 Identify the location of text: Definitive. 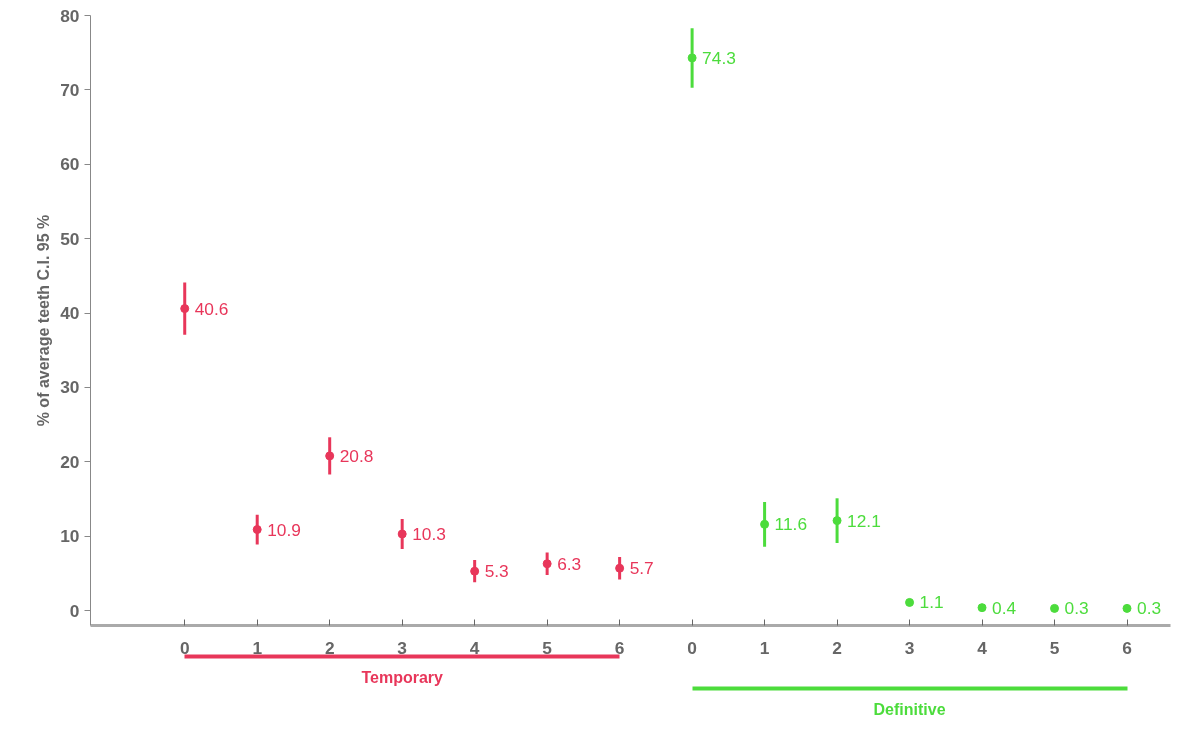
(909, 709).